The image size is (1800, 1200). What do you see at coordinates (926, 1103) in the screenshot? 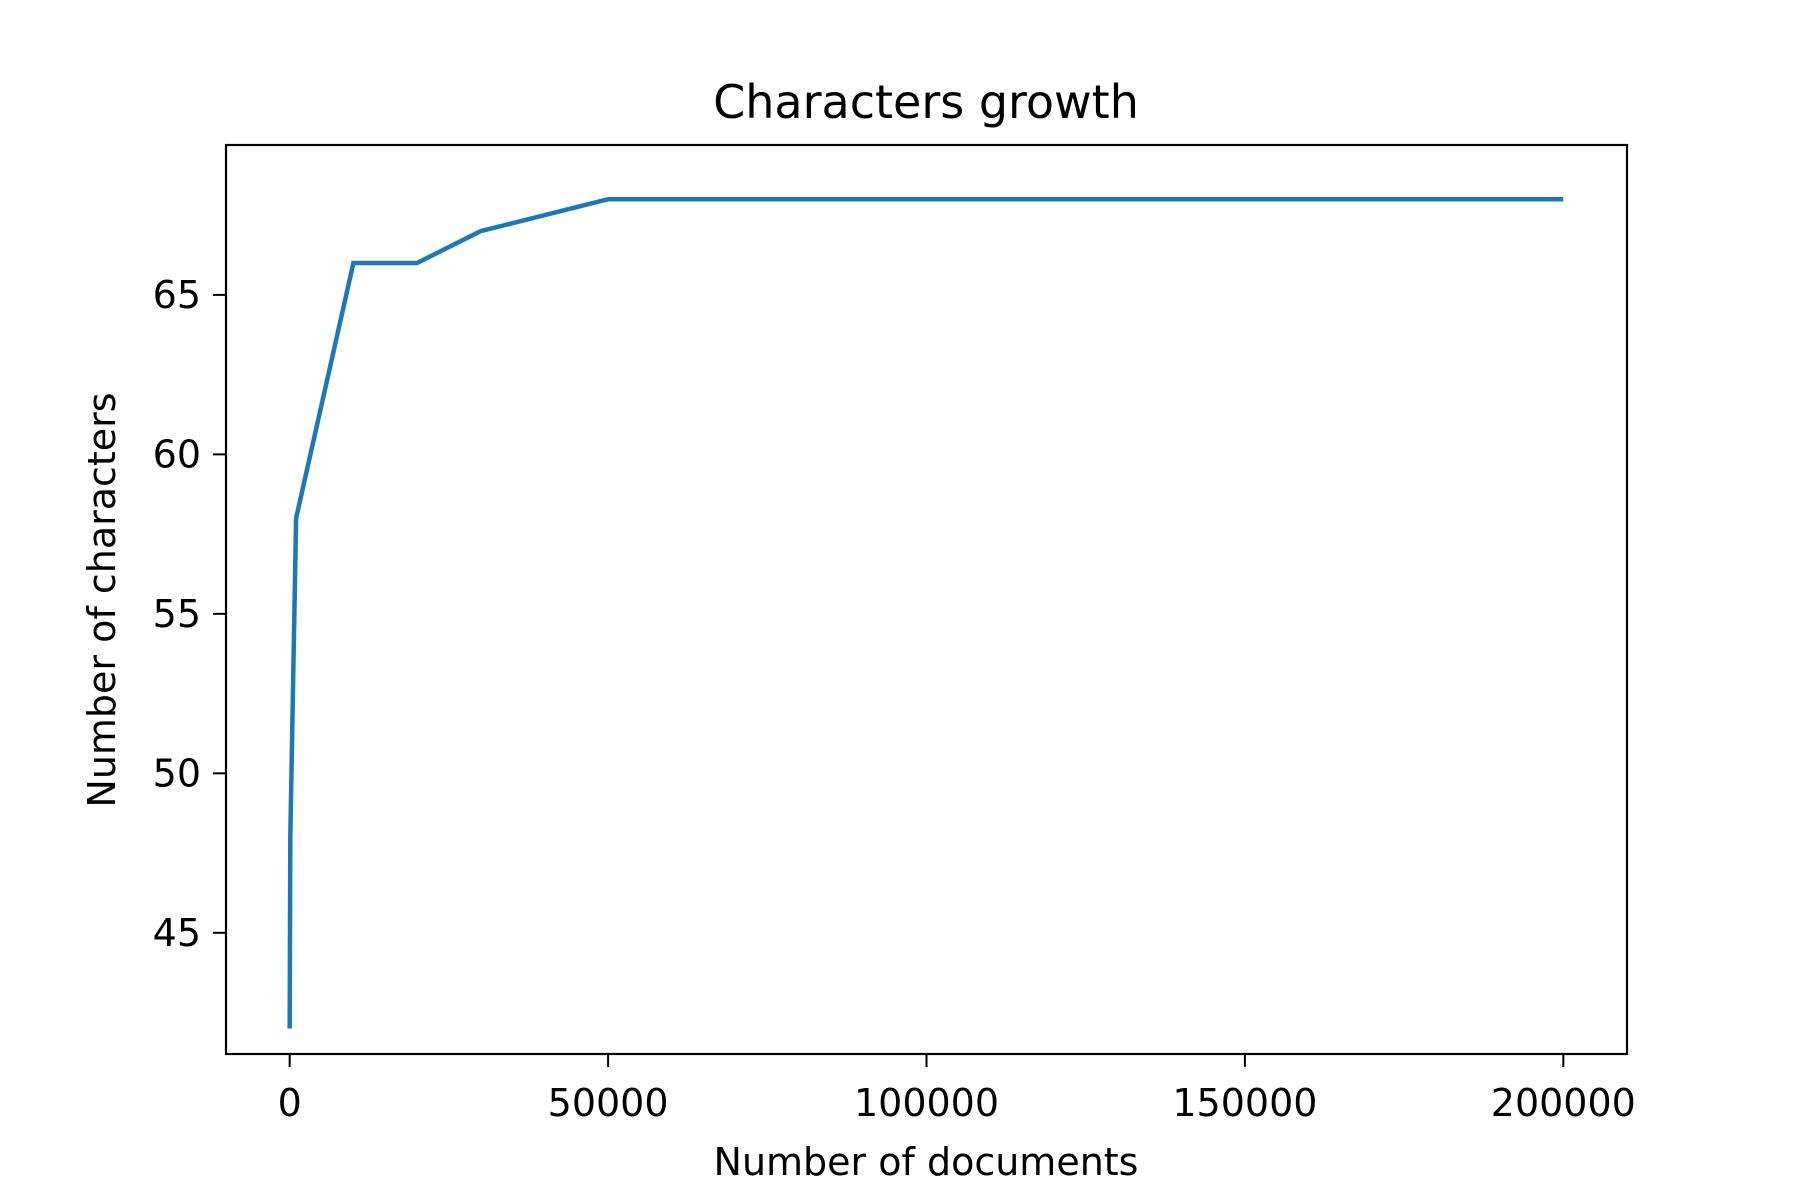
I see `x-tick-label: 100000` at bounding box center [926, 1103].